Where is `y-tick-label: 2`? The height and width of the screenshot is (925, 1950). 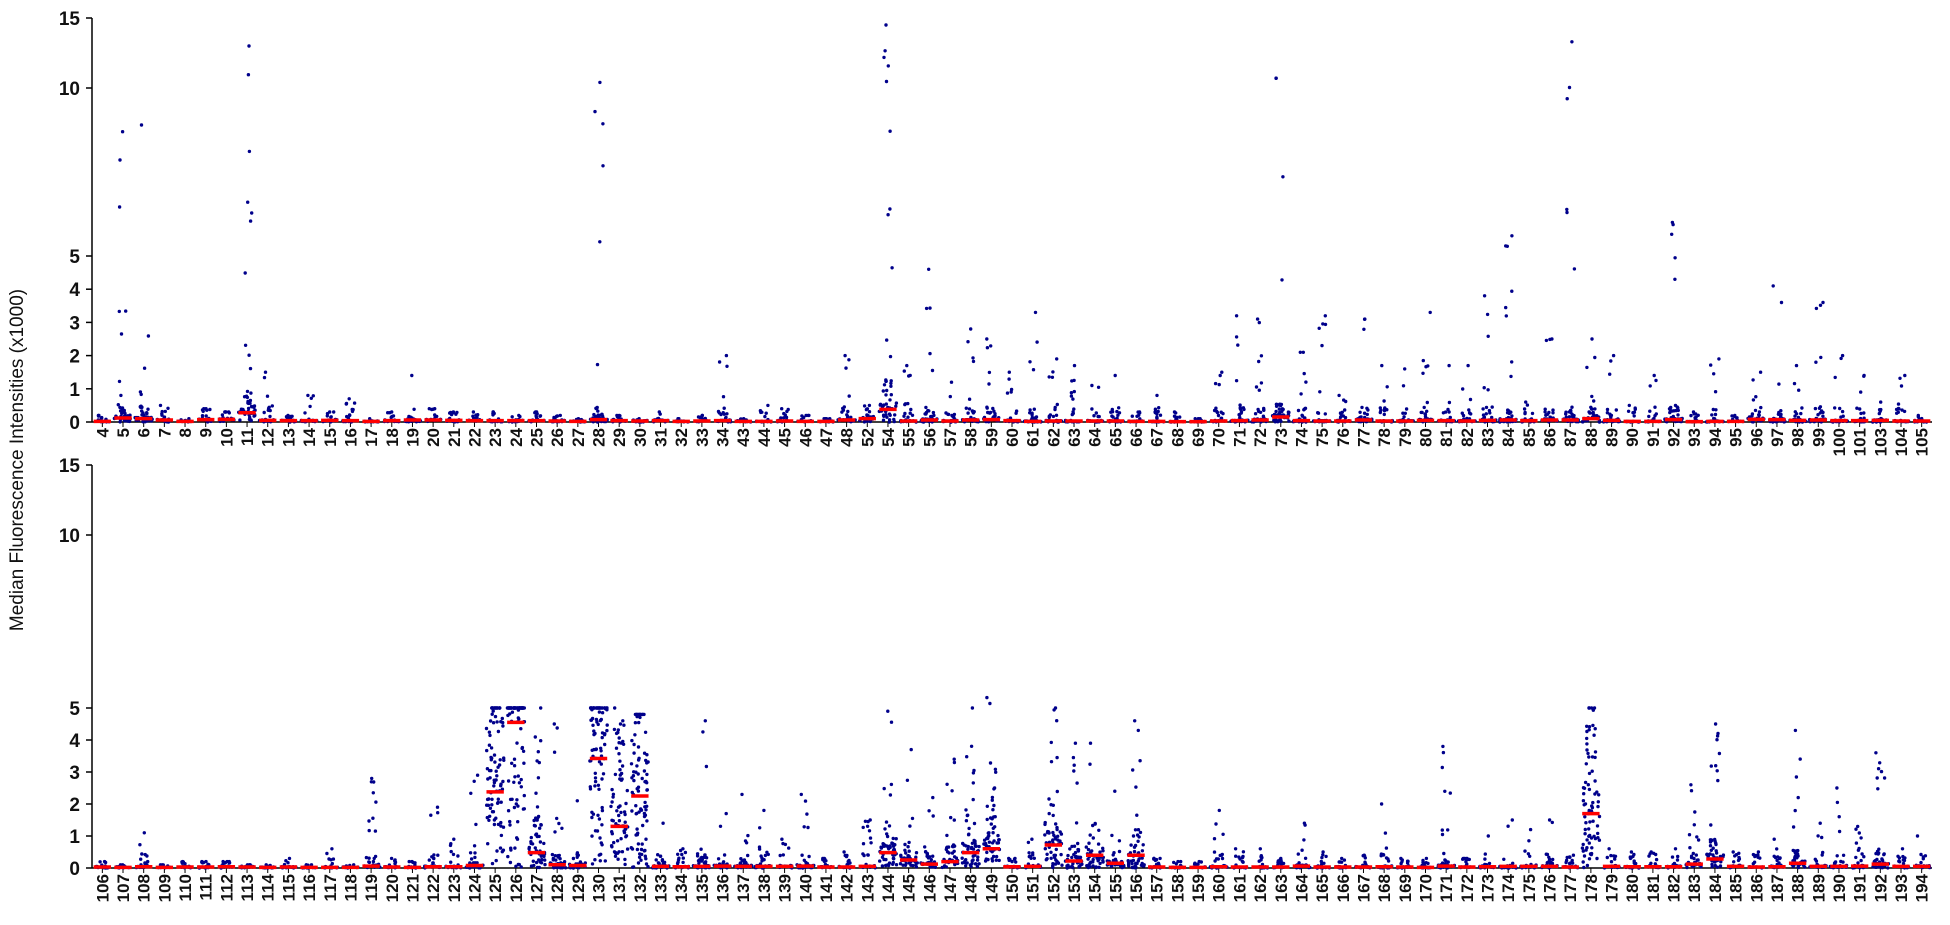 y-tick-label: 2 is located at coordinates (74, 805).